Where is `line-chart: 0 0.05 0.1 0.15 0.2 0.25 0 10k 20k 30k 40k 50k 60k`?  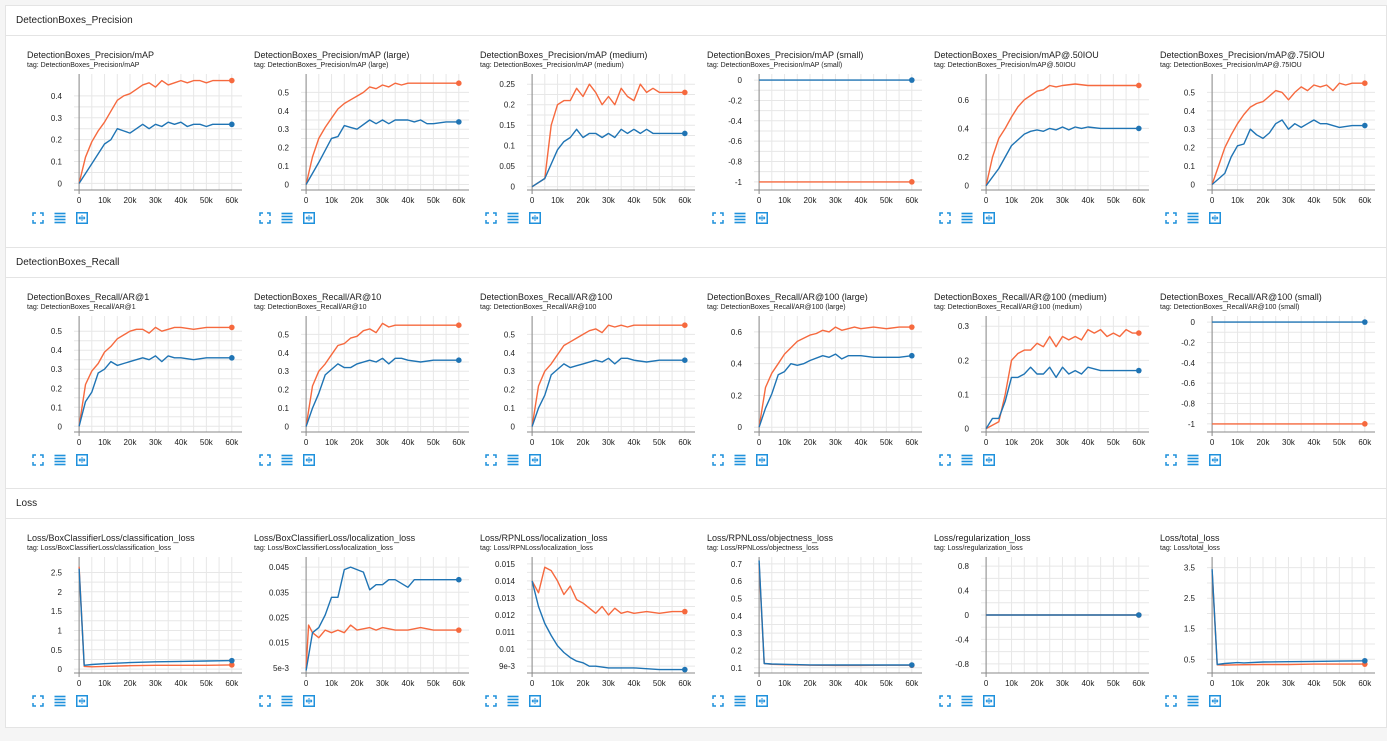 line-chart: 0 0.05 0.1 0.15 0.2 0.25 0 10k 20k 30k 40k 50k 60k is located at coordinates (585, 140).